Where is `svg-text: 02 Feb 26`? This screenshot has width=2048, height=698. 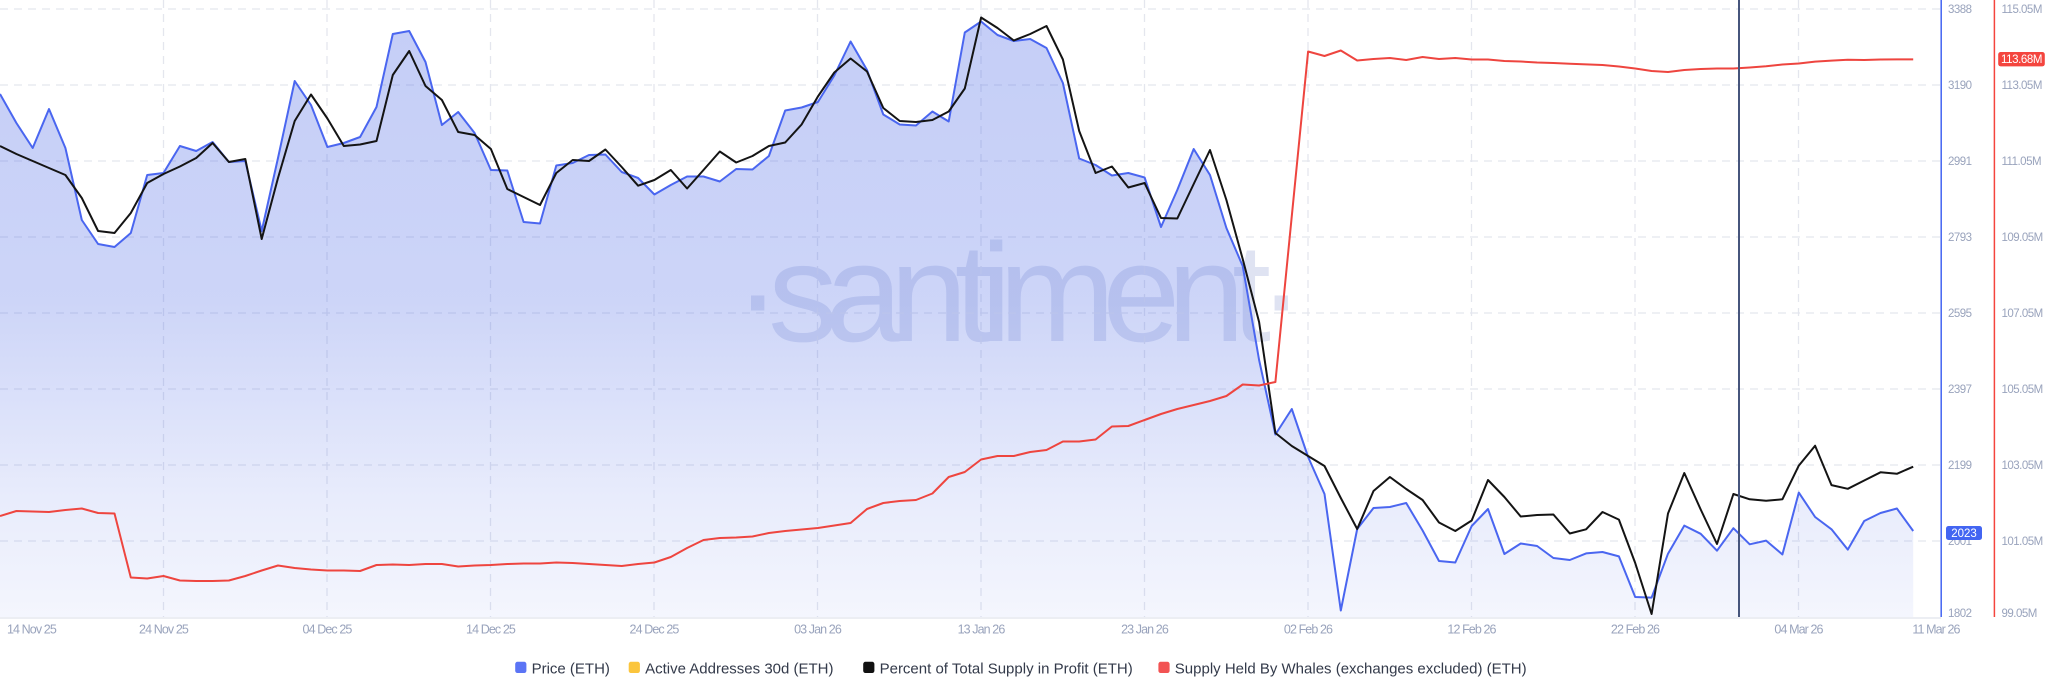 svg-text: 02 Feb 26 is located at coordinates (1308, 630).